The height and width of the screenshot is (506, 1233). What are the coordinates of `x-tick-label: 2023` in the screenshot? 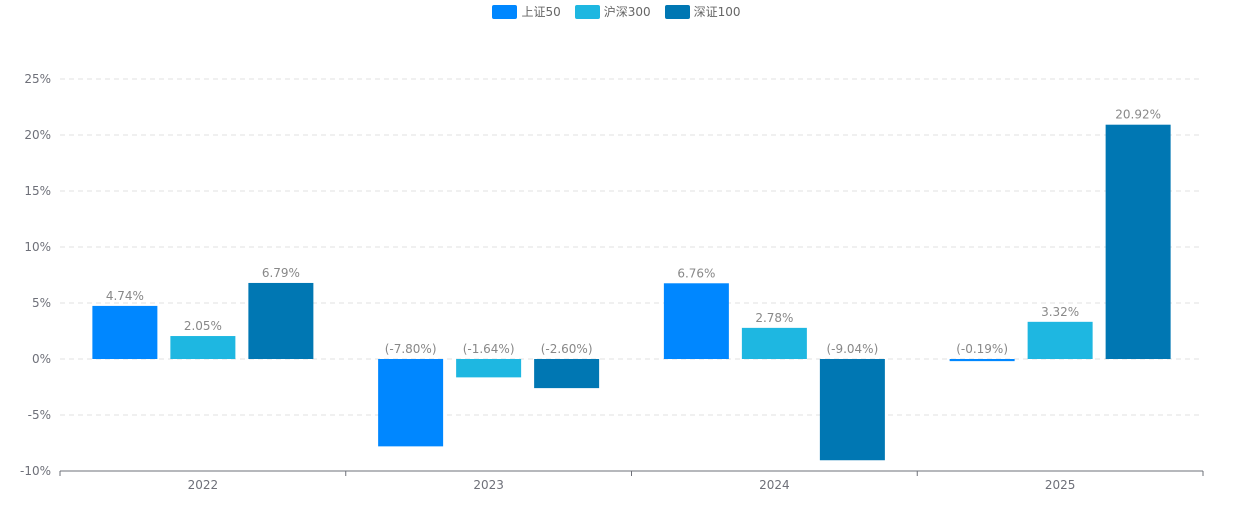 It's located at (488, 485).